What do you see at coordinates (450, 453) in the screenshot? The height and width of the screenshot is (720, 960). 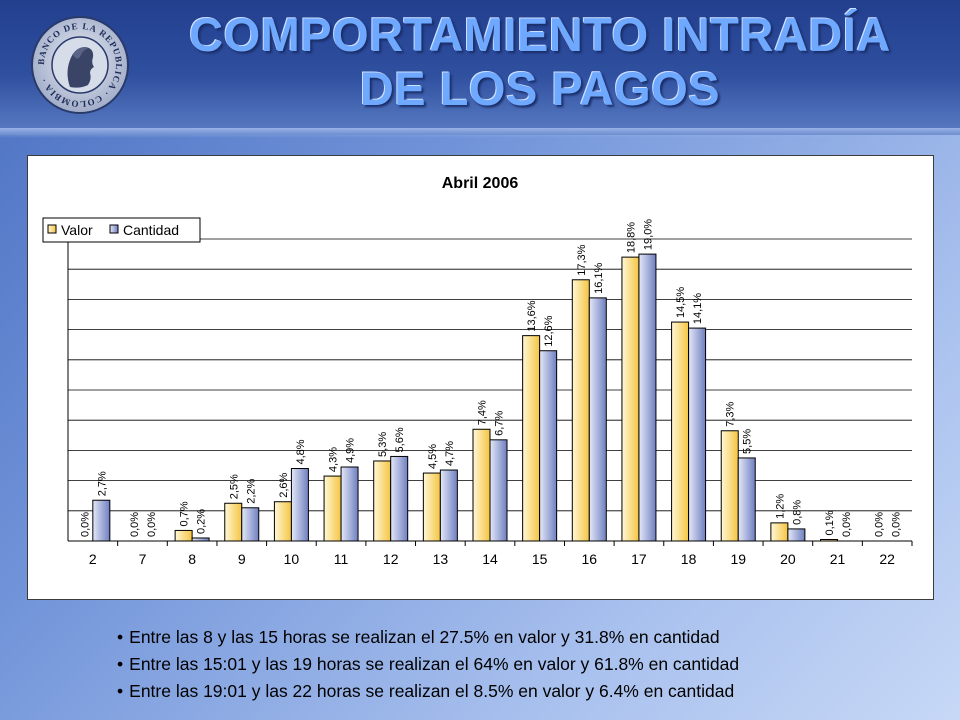 I see `data-label-cantidad: 4,7%` at bounding box center [450, 453].